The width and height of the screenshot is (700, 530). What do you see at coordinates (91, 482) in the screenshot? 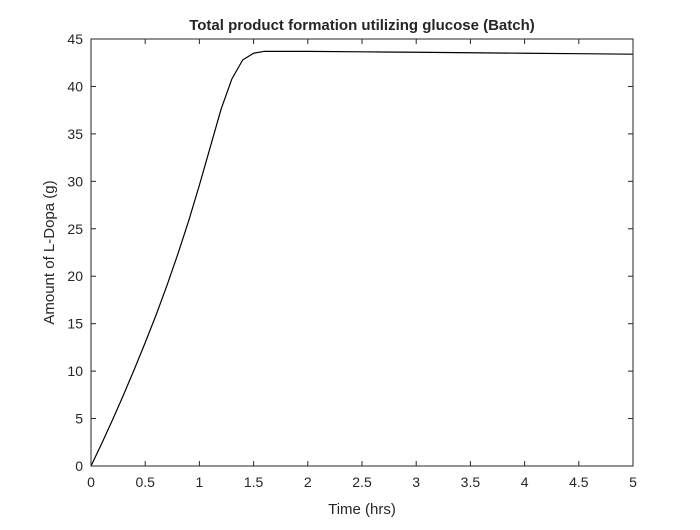
I see `x-tick-label: 0` at bounding box center [91, 482].